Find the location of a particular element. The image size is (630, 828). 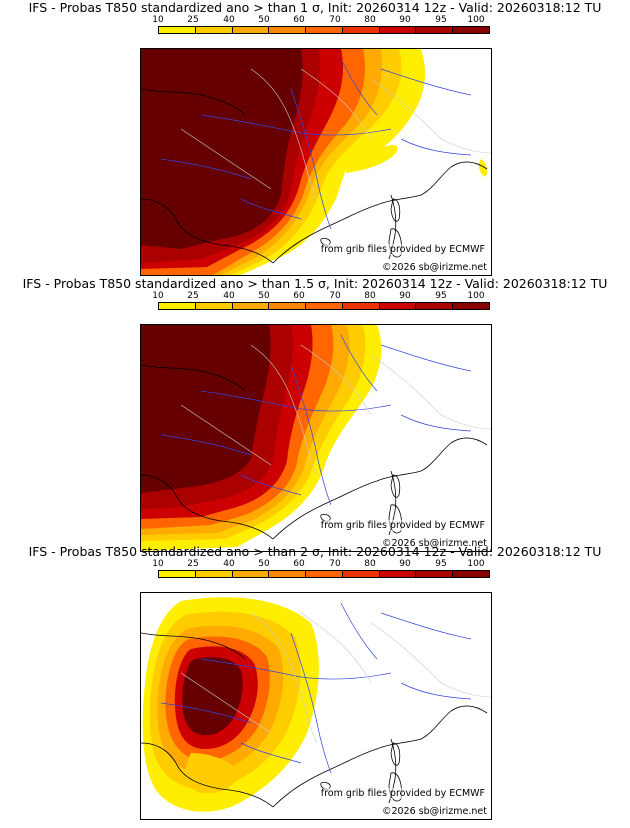

map-graphic is located at coordinates (316, 704).